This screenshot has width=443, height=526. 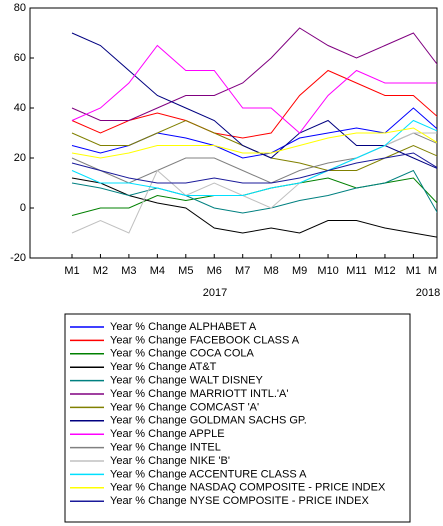 I want to click on x-tick-label: M7, so click(x=242, y=271).